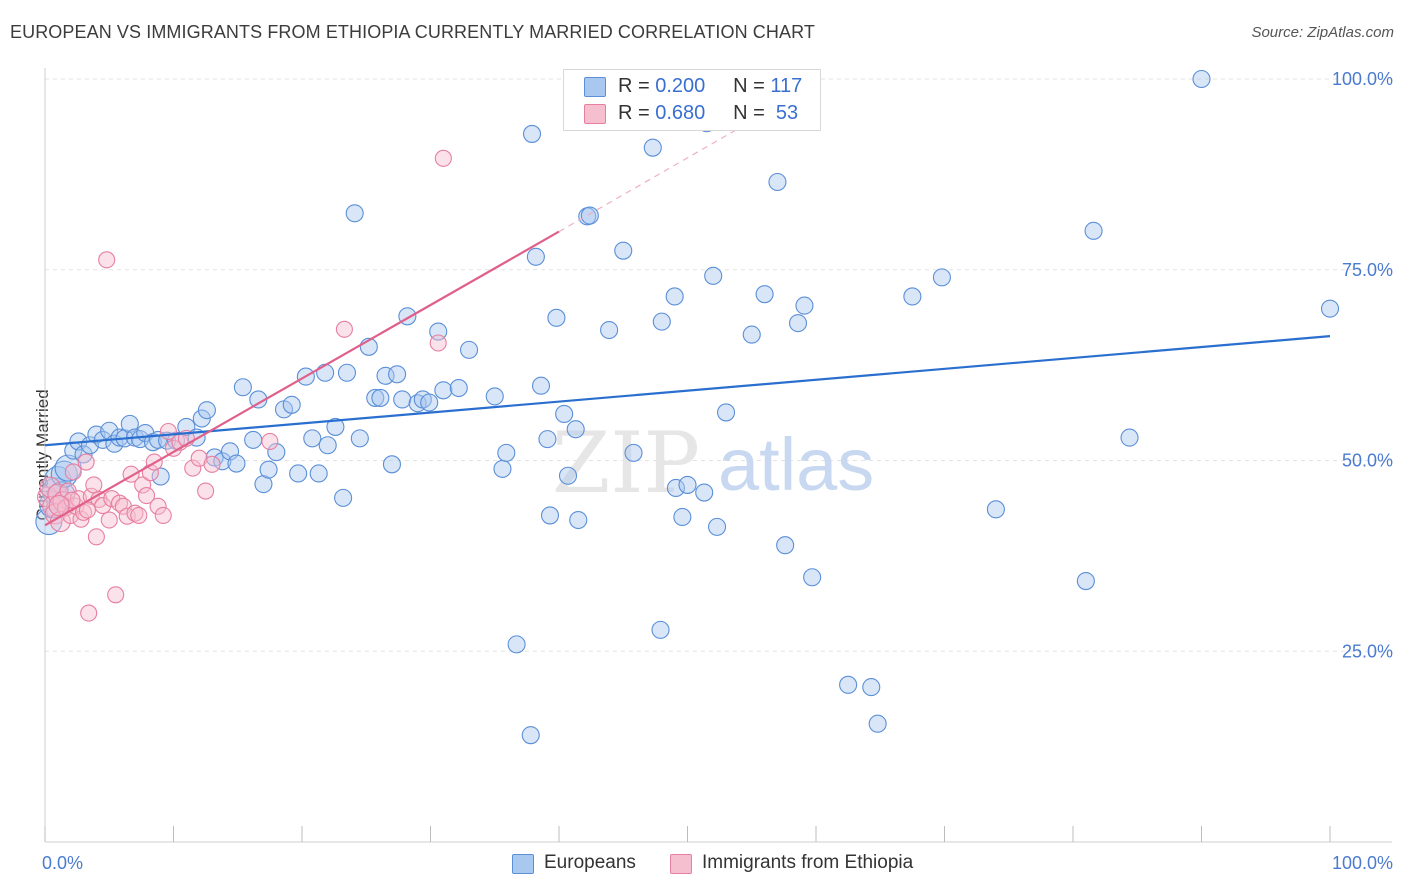 Image resolution: width=1406 pixels, height=892 pixels. I want to click on watermark: ZIP atlas, so click(713, 463).